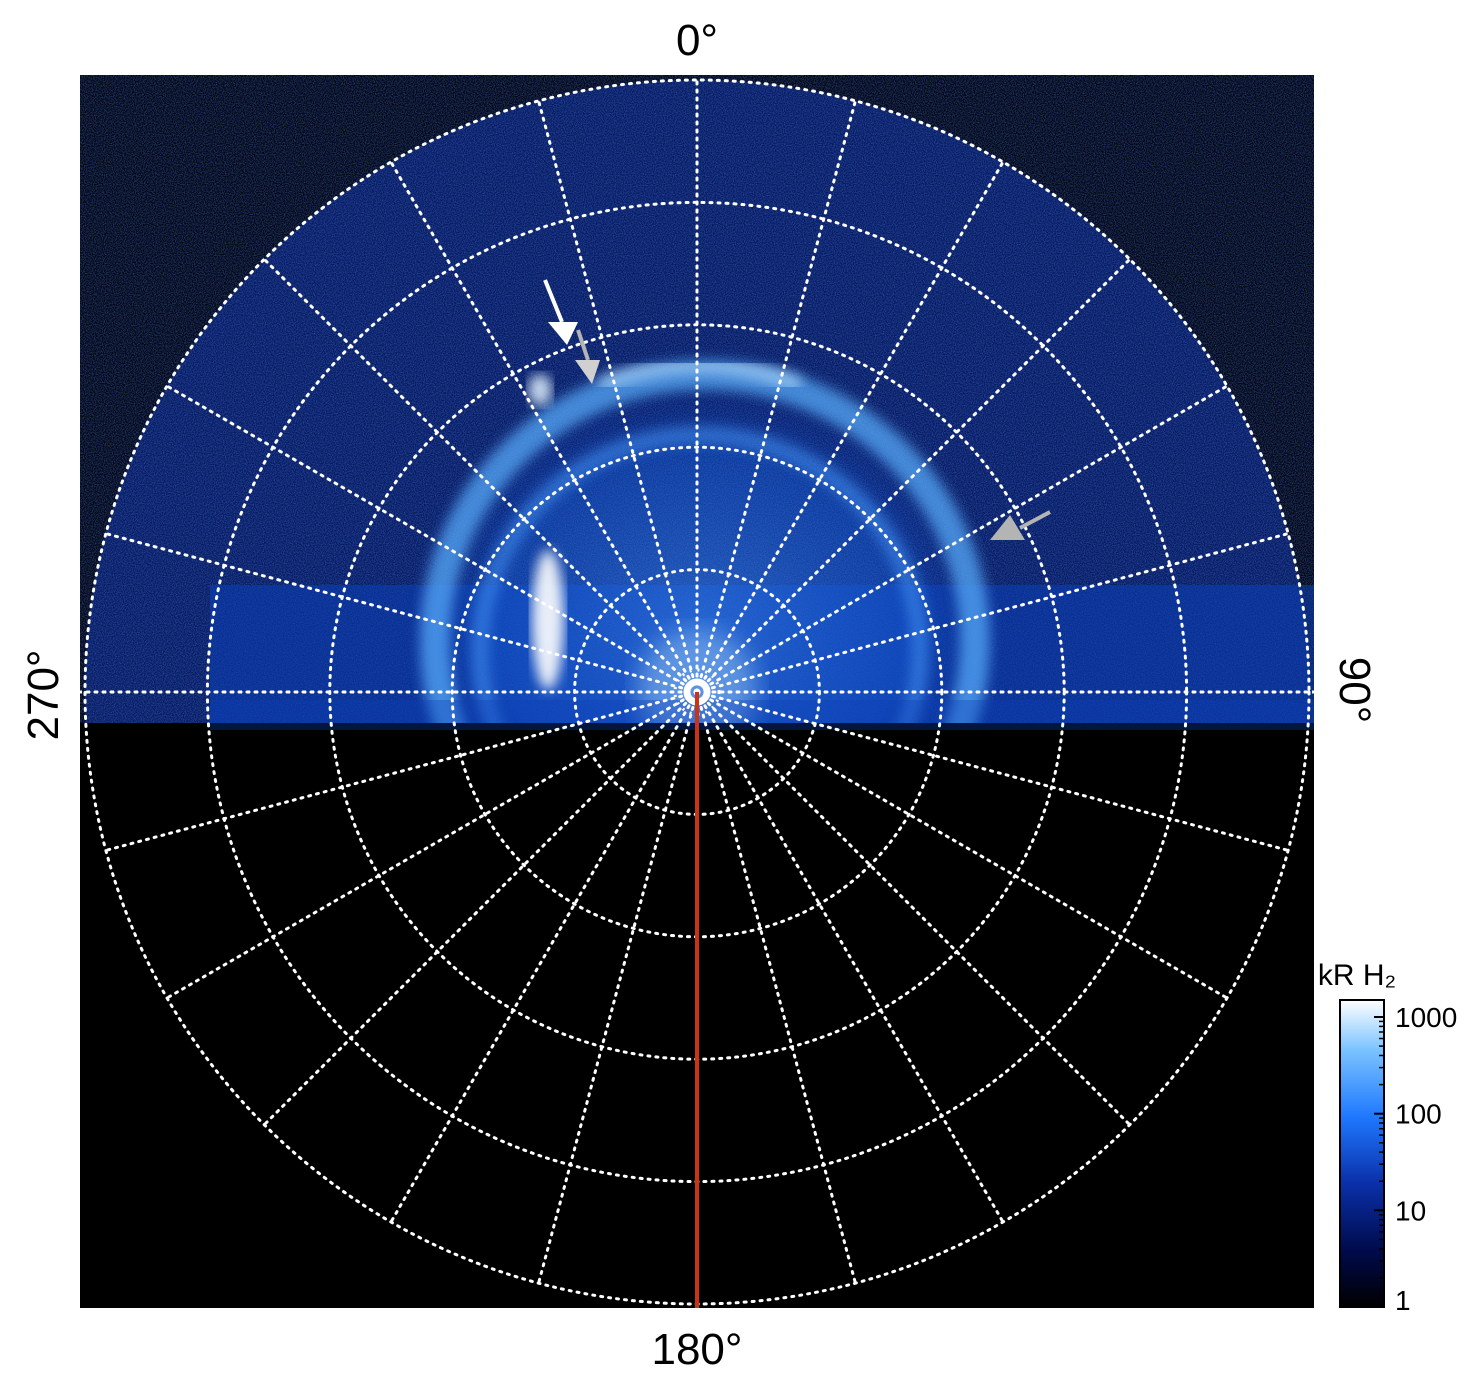 Image resolution: width=1481 pixels, height=1384 pixels. I want to click on colorbar-tick-label: 100, so click(1418, 1114).